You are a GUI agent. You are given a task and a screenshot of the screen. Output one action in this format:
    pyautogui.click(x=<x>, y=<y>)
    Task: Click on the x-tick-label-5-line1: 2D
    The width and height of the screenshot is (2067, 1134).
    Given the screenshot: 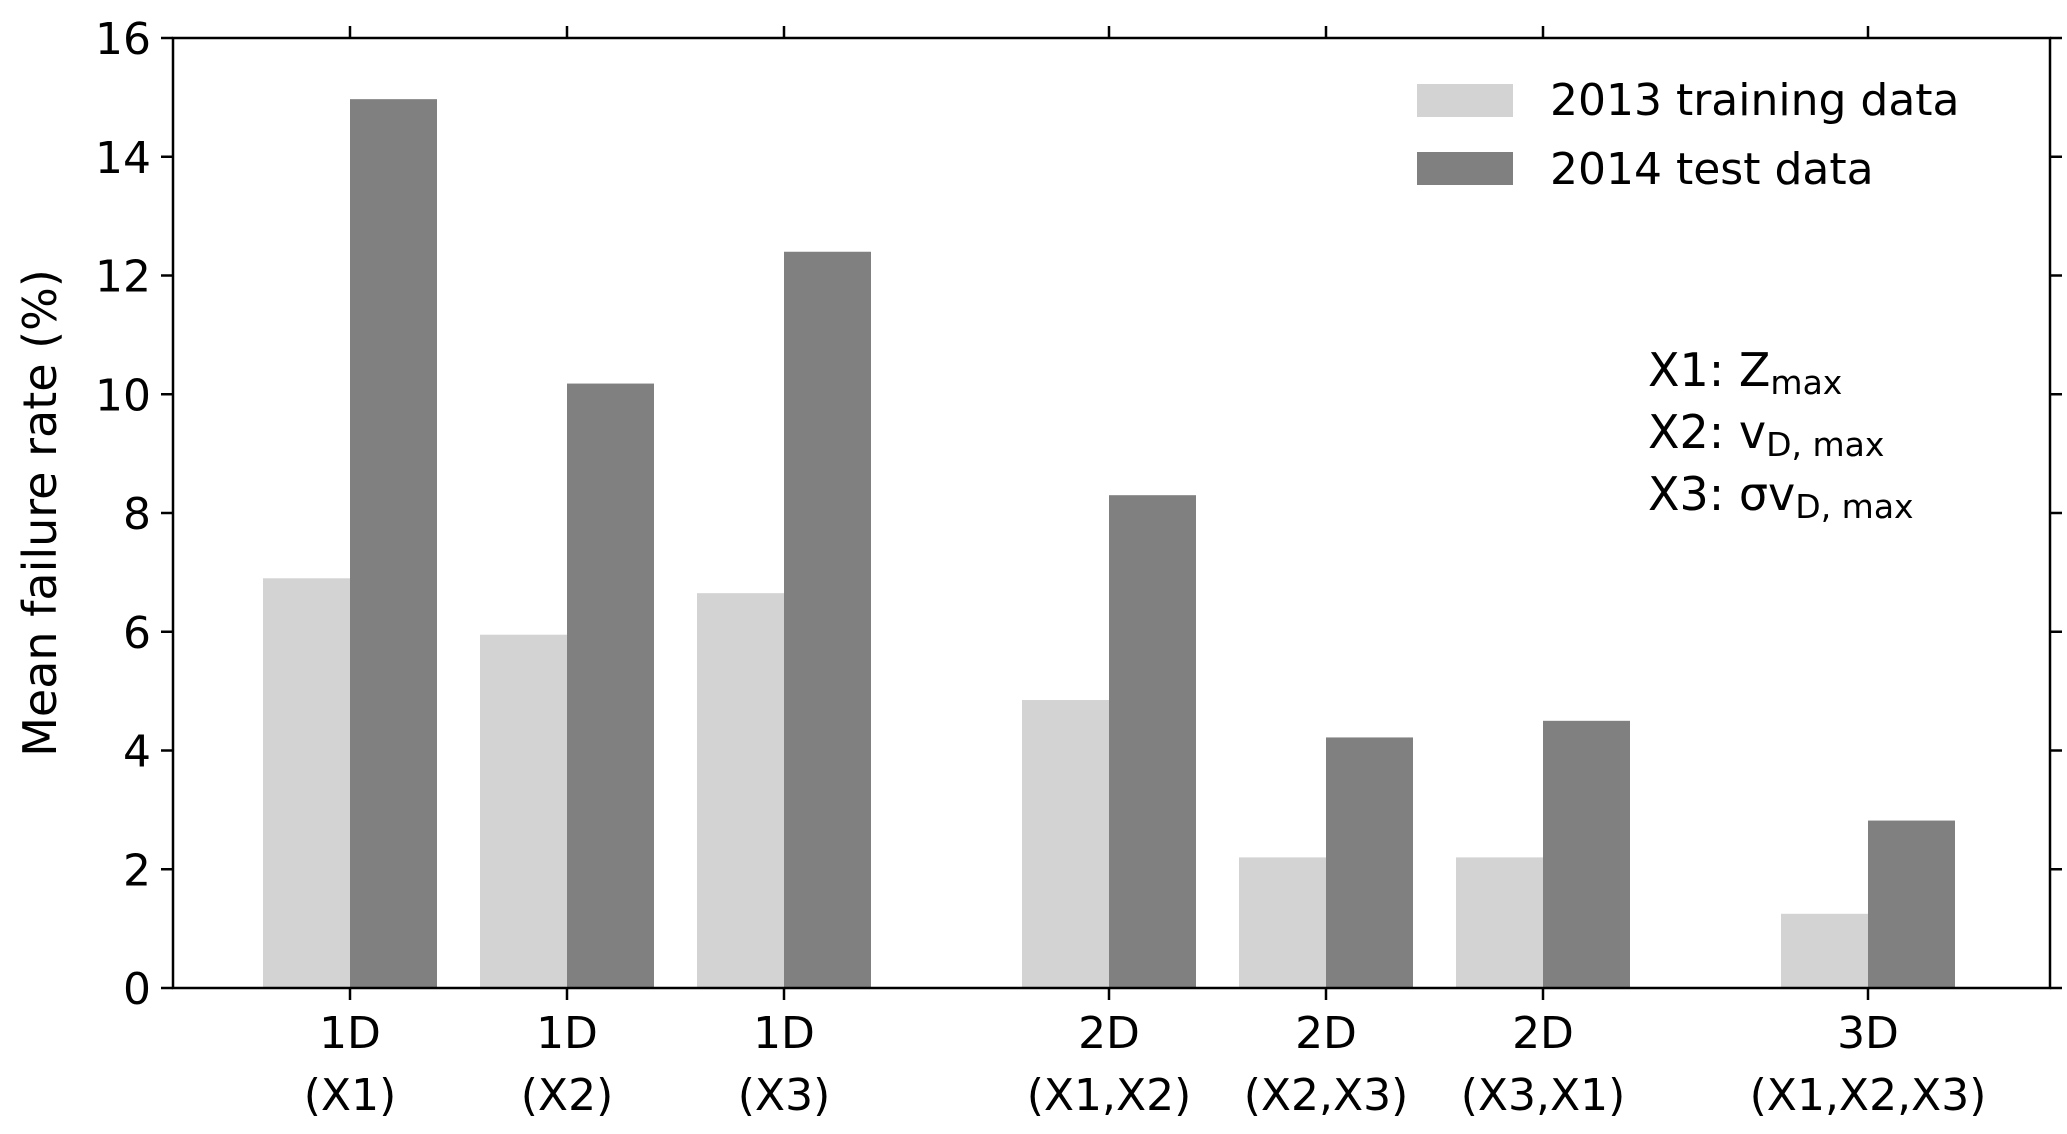 What is the action you would take?
    pyautogui.click(x=1543, y=1033)
    